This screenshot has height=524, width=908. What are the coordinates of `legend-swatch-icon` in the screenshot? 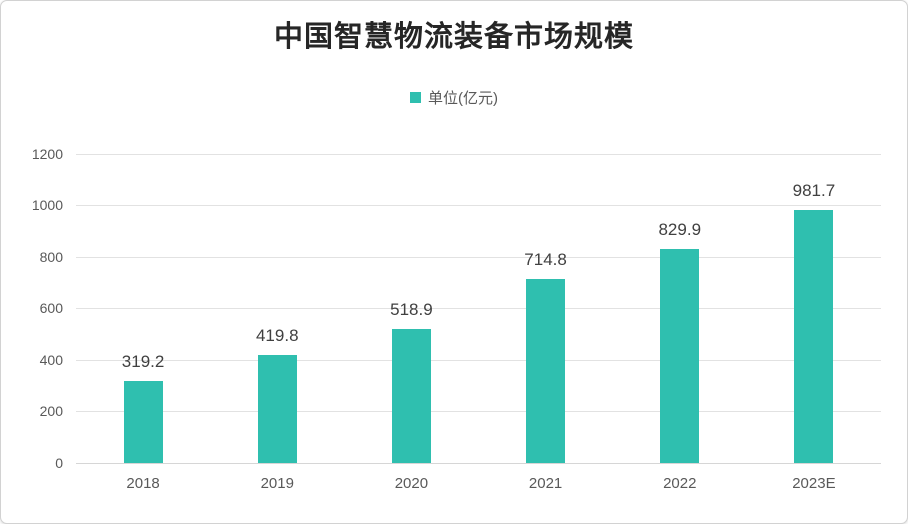 It's located at (415, 97).